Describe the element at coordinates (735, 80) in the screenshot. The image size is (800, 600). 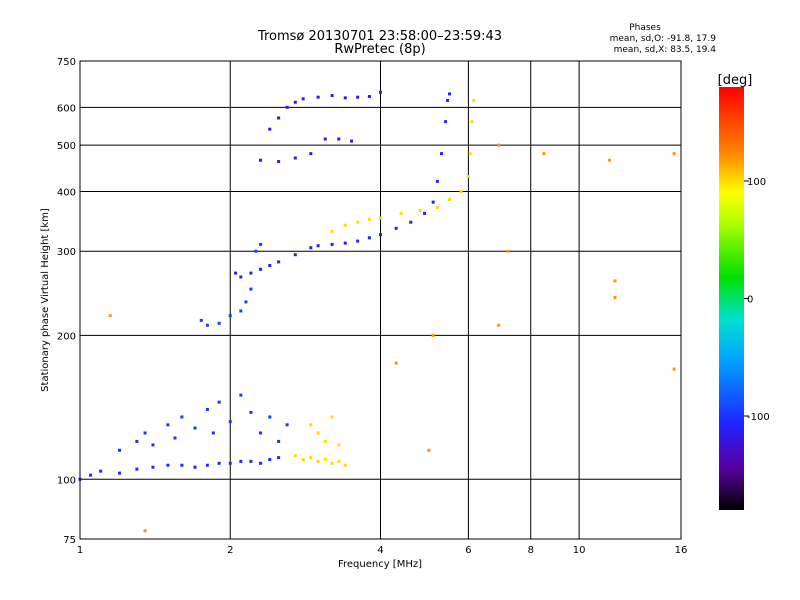
I see `colorbar-label: [deg]` at that location.